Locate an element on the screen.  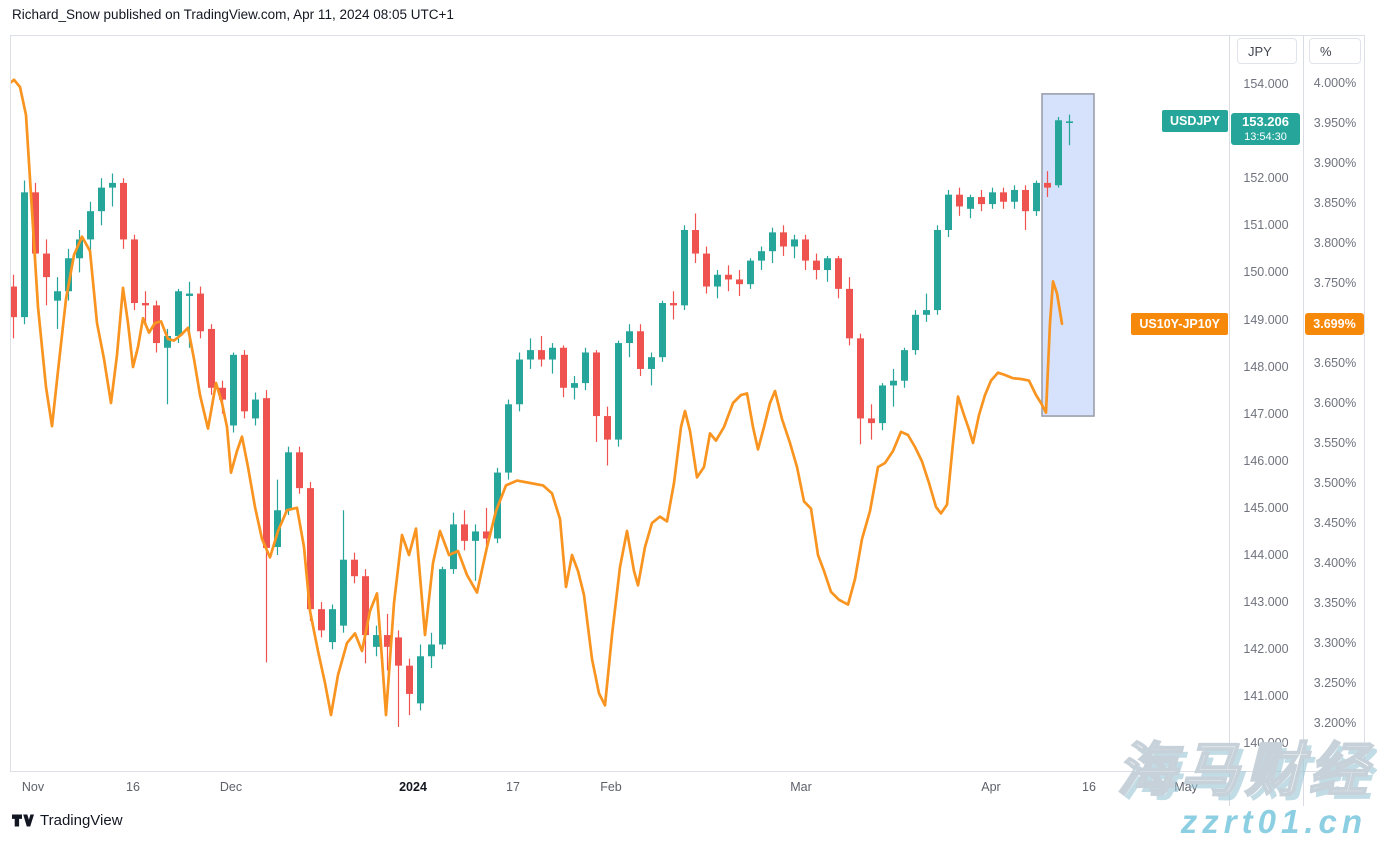
spread-last-value-badge: 3.699% is located at coordinates (1334, 323).